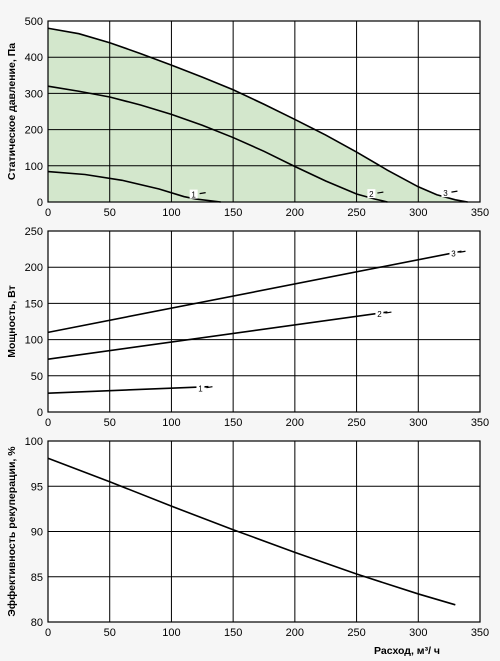 The width and height of the screenshot is (500, 661). I want to click on y-tick-label: 400, so click(34, 58).